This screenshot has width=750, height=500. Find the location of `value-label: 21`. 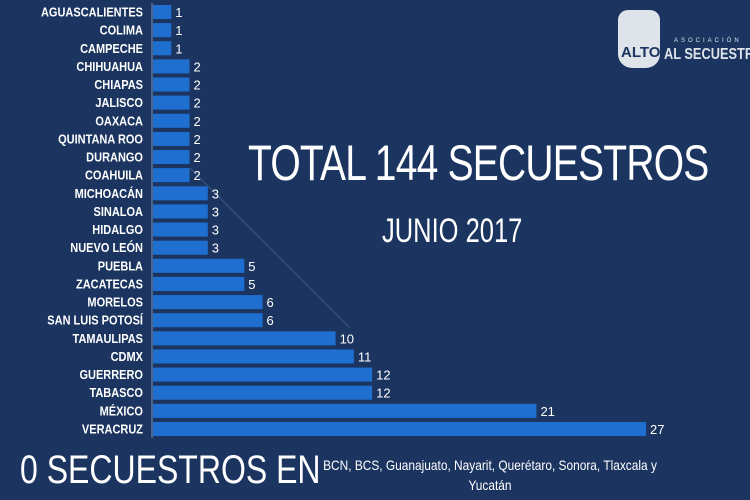

value-label: 21 is located at coordinates (547, 411).